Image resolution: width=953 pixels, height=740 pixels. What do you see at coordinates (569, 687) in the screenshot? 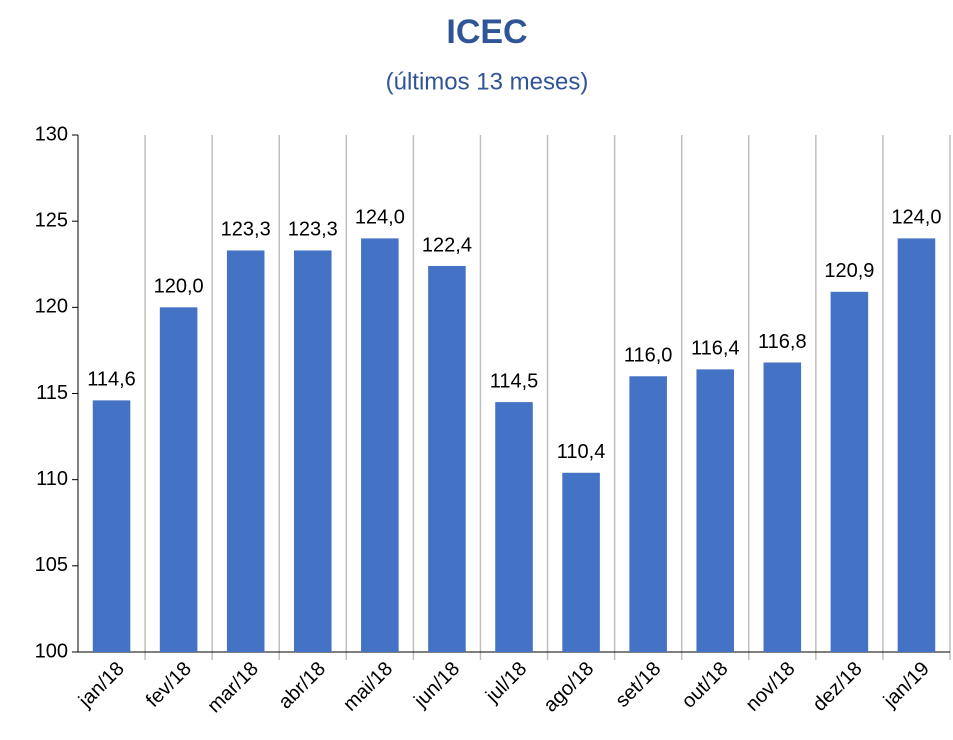
I see `x-tick-label: ago/18` at bounding box center [569, 687].